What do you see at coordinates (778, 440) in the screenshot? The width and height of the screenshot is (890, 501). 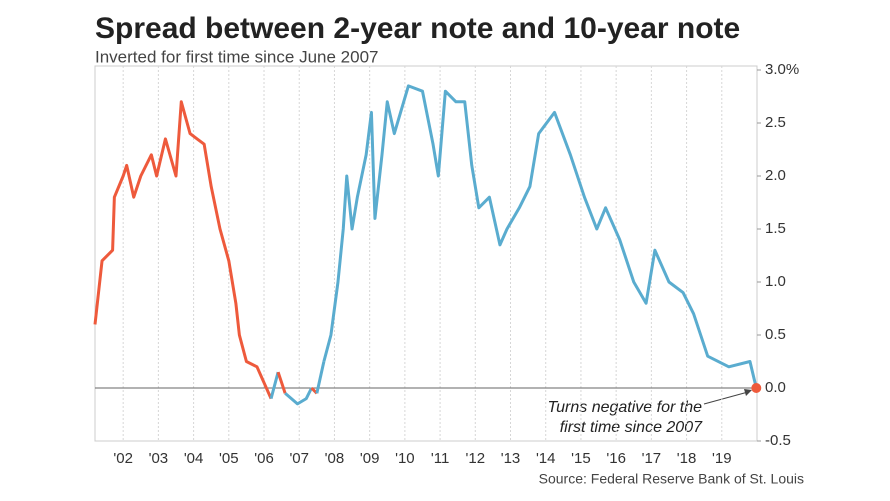 I see `y-tick-label: -0.5` at bounding box center [778, 440].